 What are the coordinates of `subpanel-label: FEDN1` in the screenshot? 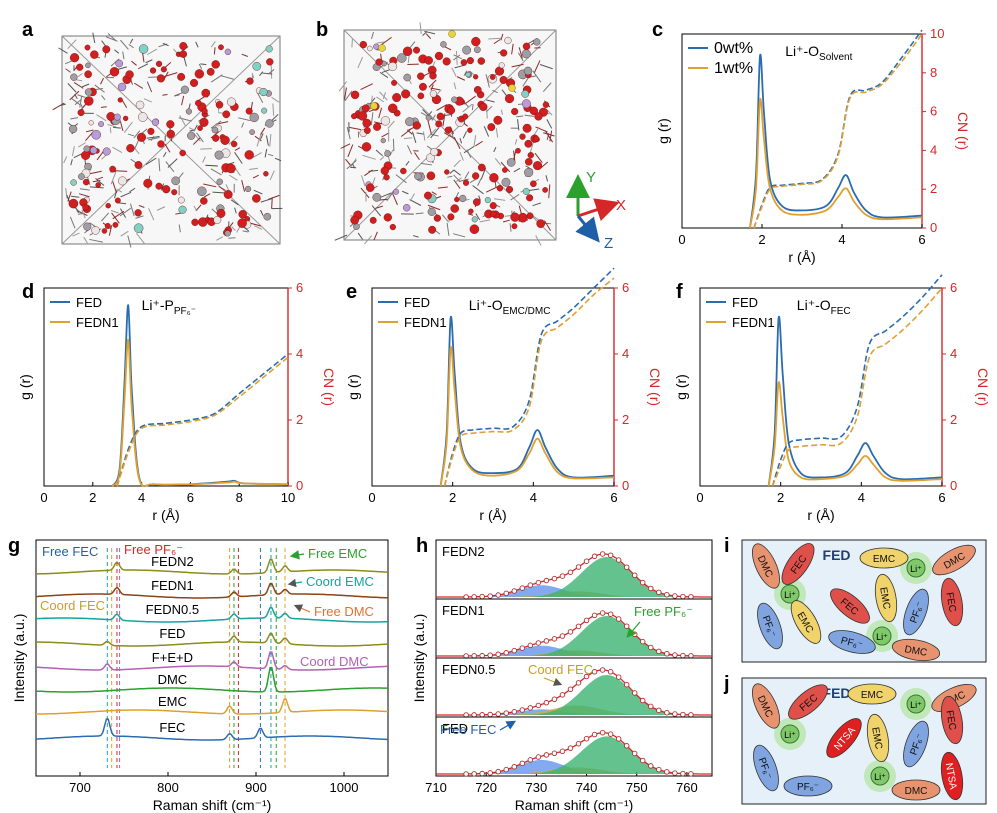 It's located at (463, 610).